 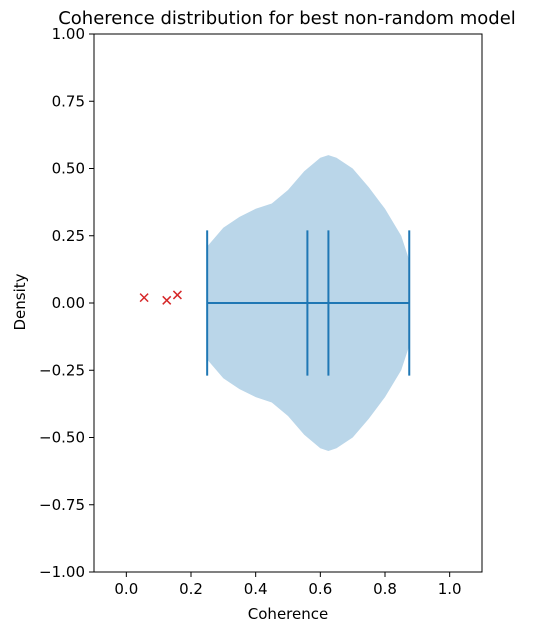 I want to click on y-tick-label: −0.75, so click(x=62, y=505).